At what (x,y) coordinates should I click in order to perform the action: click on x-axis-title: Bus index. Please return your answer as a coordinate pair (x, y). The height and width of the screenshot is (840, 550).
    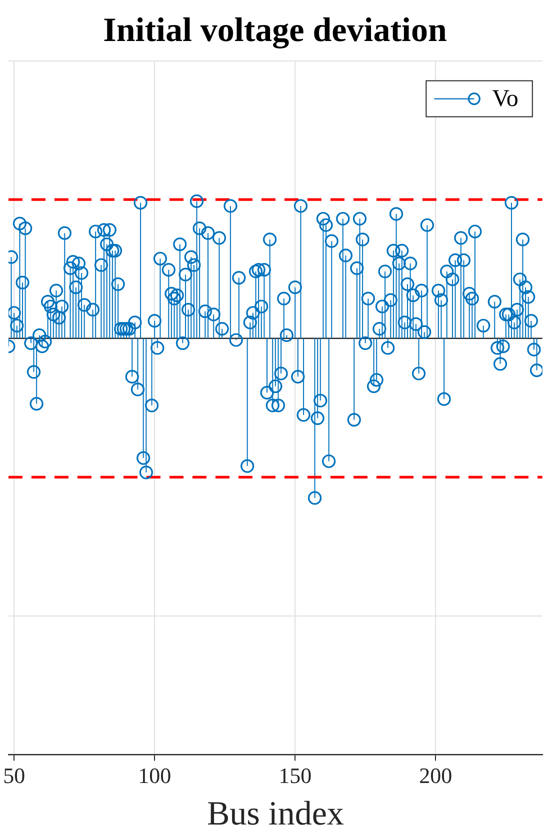
    Looking at the image, I should click on (275, 814).